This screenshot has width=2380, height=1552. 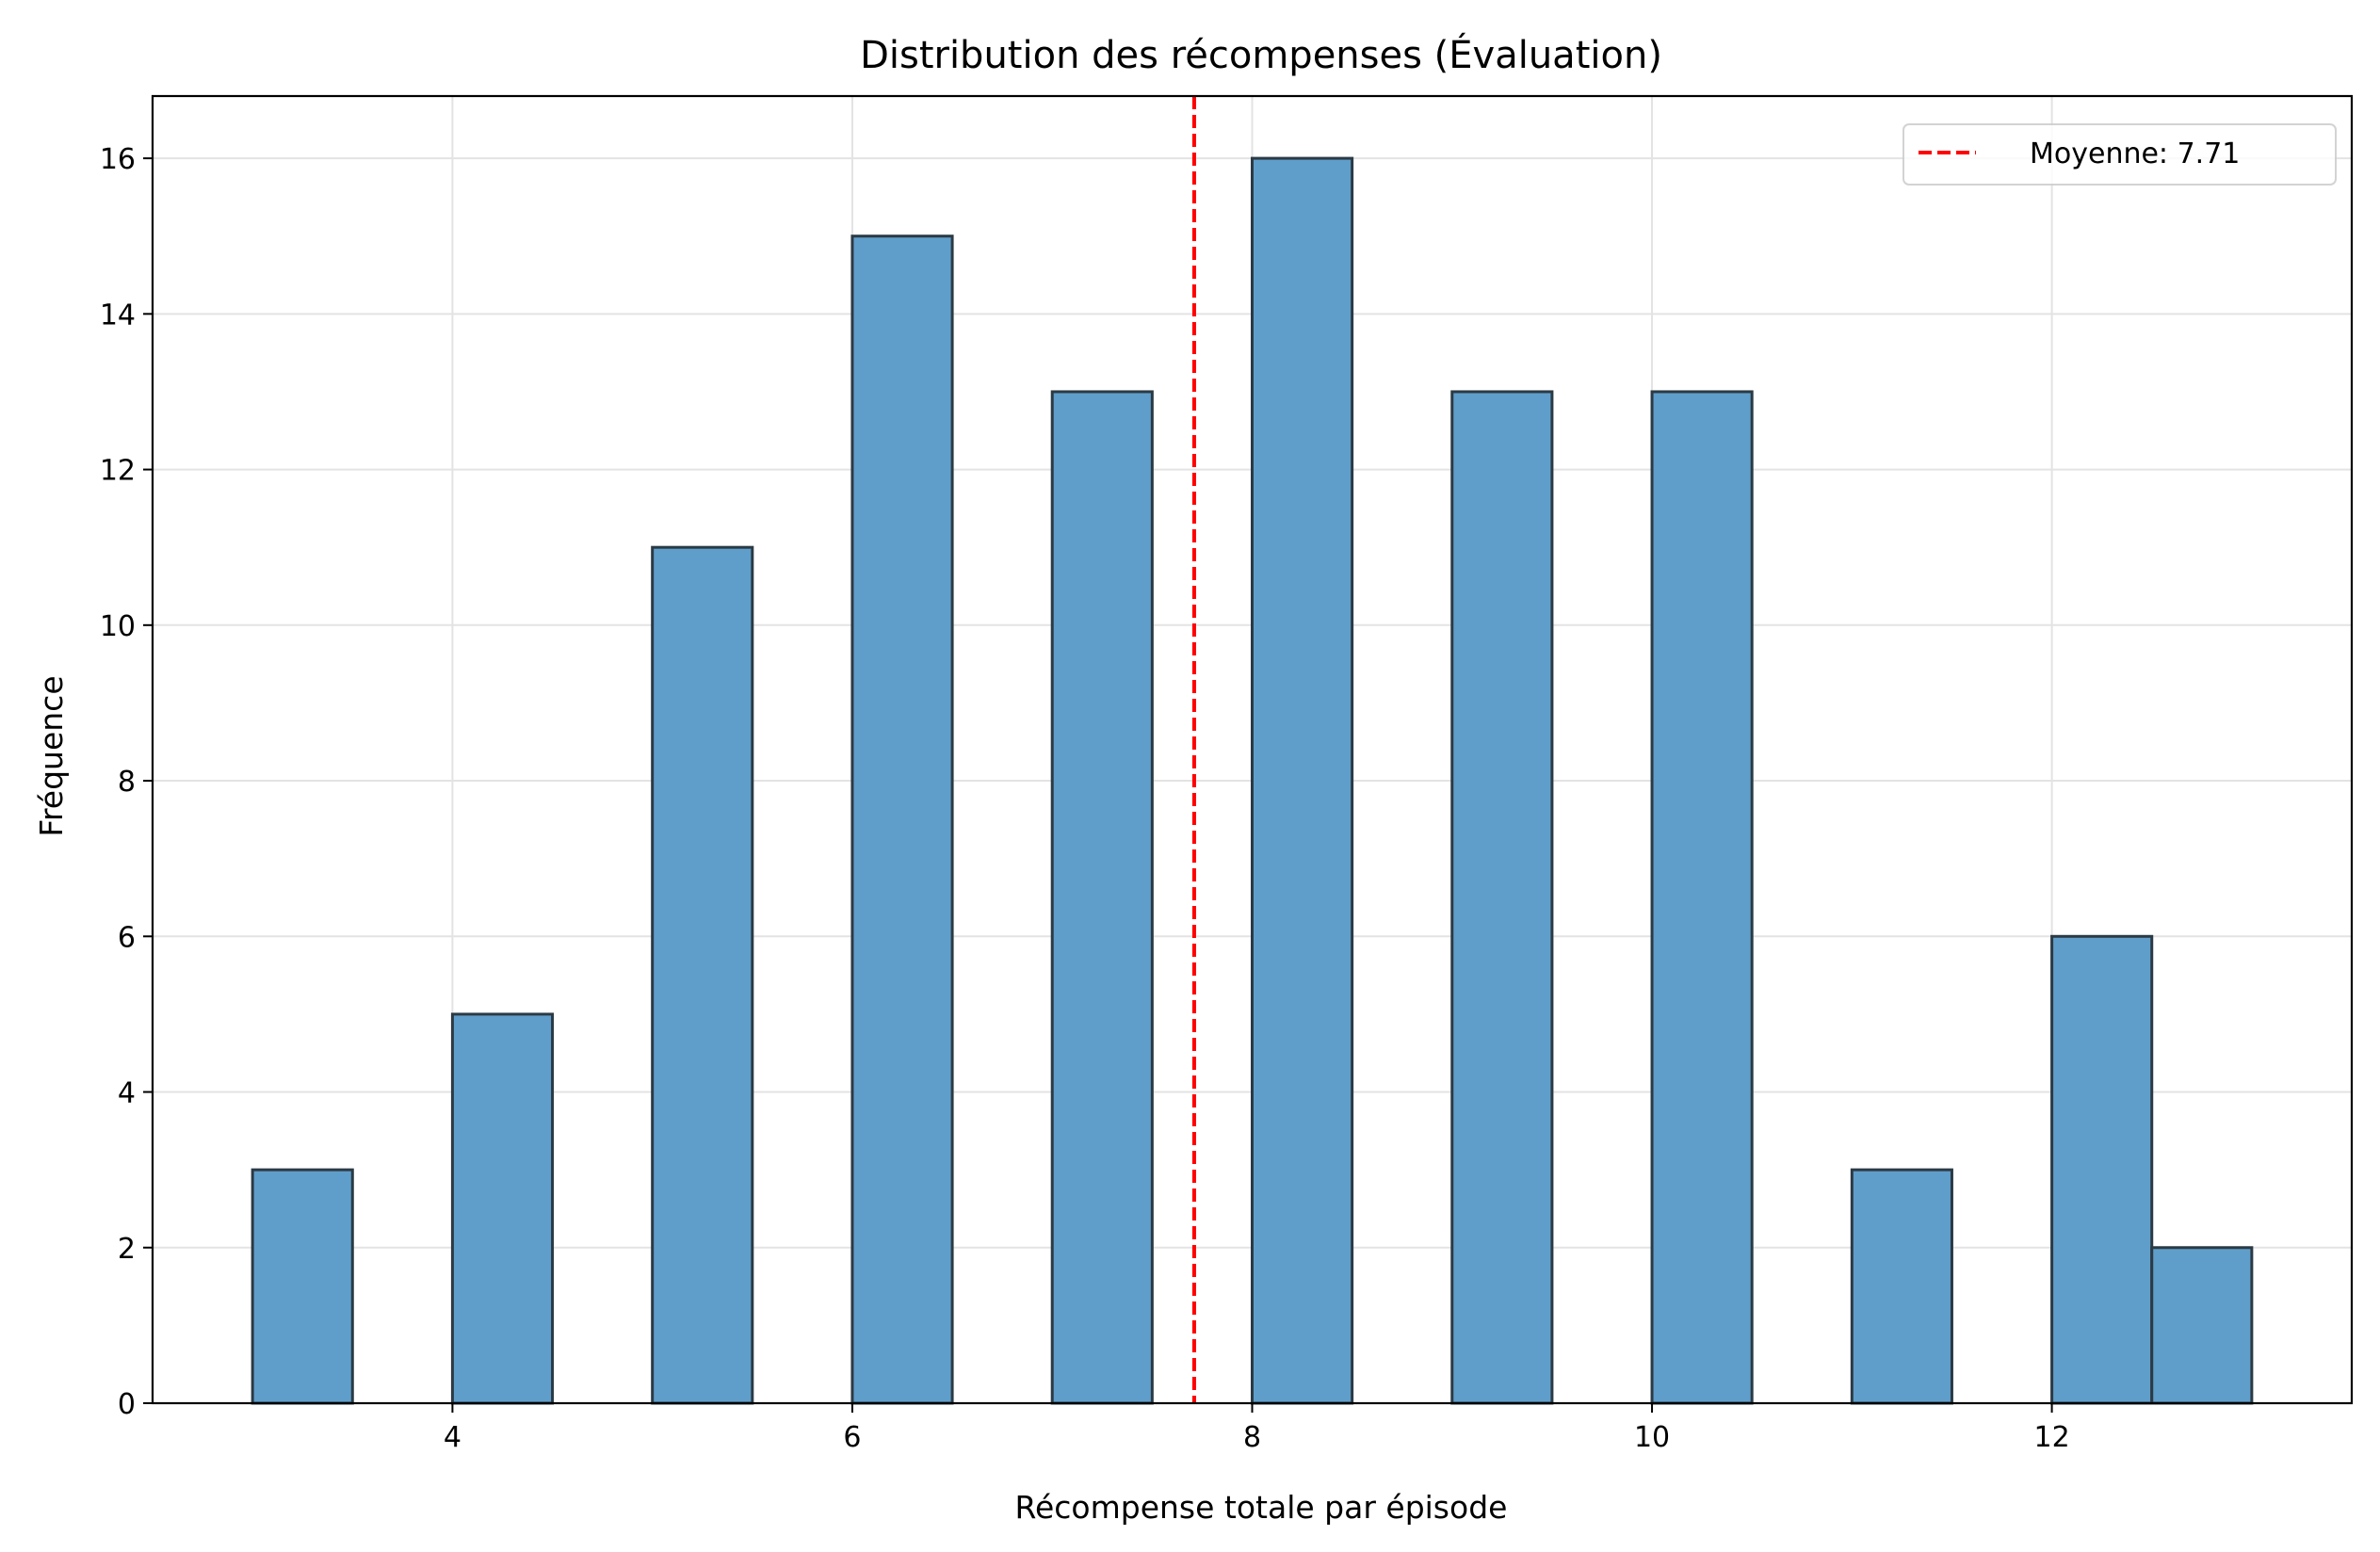 What do you see at coordinates (118, 626) in the screenshot?
I see `y-tick-label: 10` at bounding box center [118, 626].